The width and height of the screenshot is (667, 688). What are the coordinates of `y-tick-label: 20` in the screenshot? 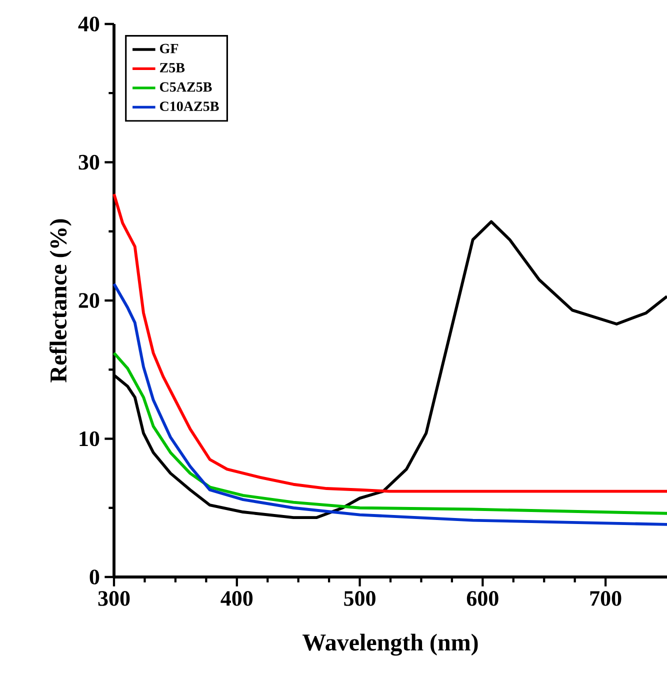 It's located at (89, 300).